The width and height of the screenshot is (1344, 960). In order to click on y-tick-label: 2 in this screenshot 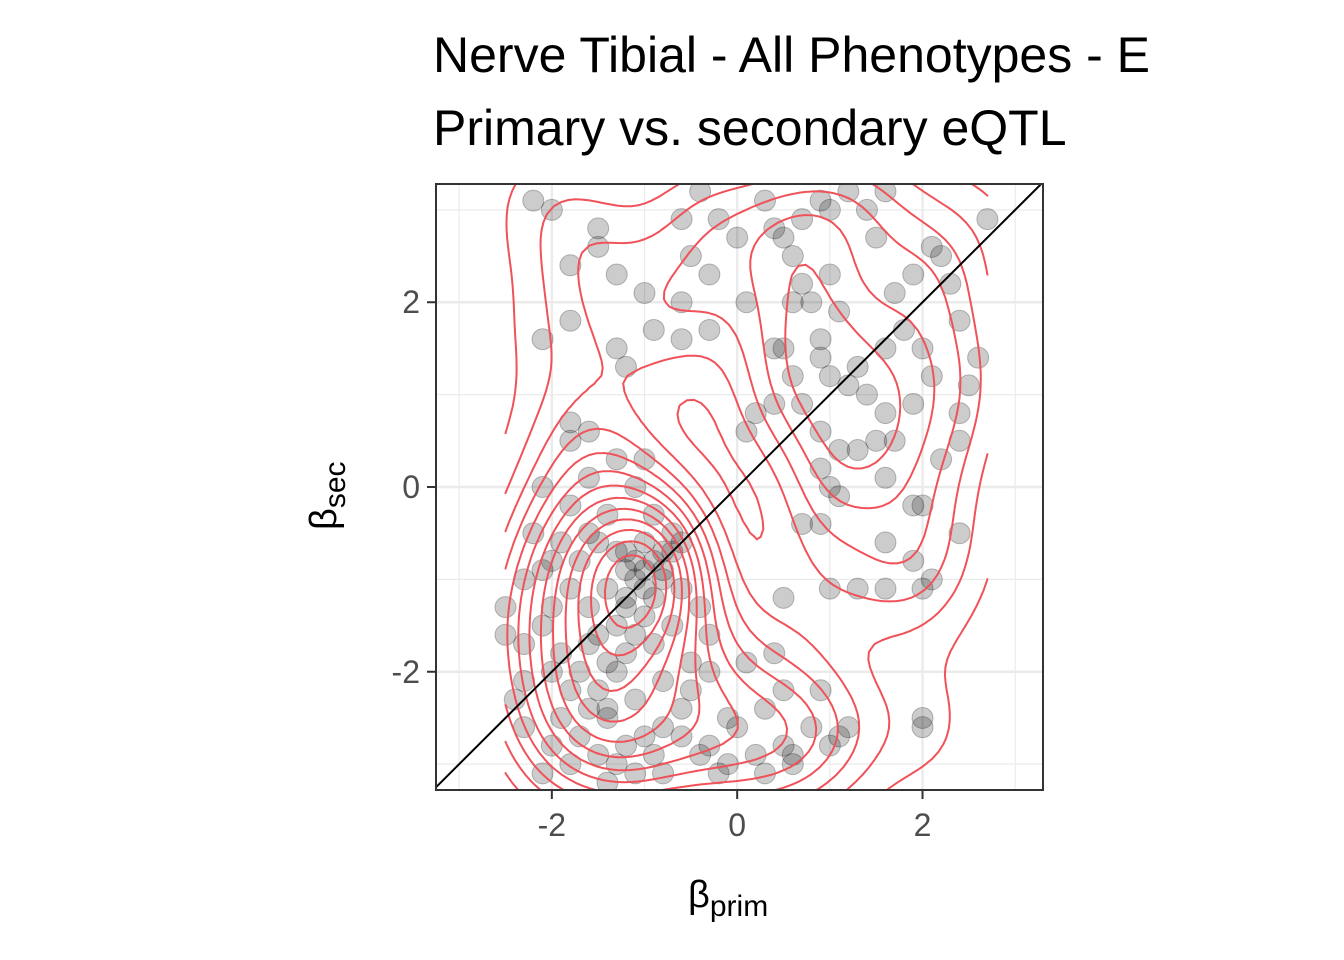, I will do `click(411, 302)`.